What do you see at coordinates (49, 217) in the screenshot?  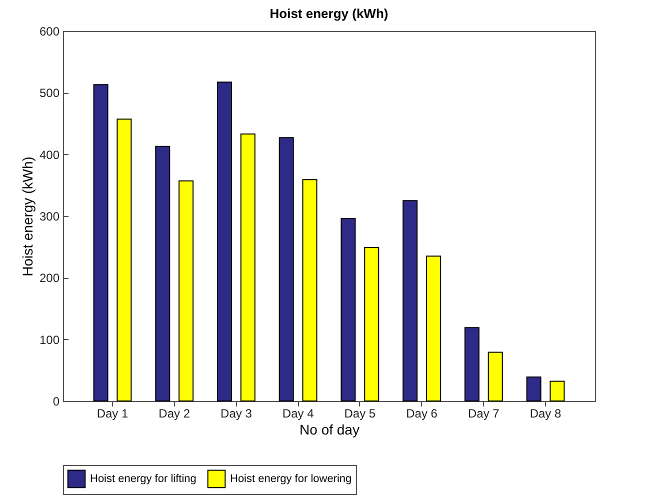 I see `y-tick-label: 300` at bounding box center [49, 217].